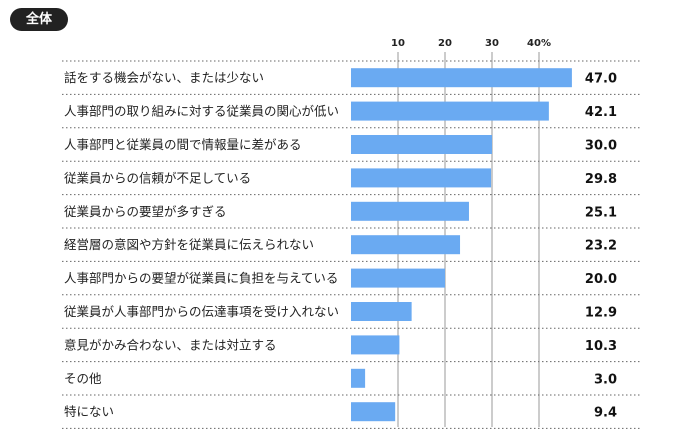 The height and width of the screenshot is (447, 690). What do you see at coordinates (601, 112) in the screenshot?
I see `value-label: 42.1` at bounding box center [601, 112].